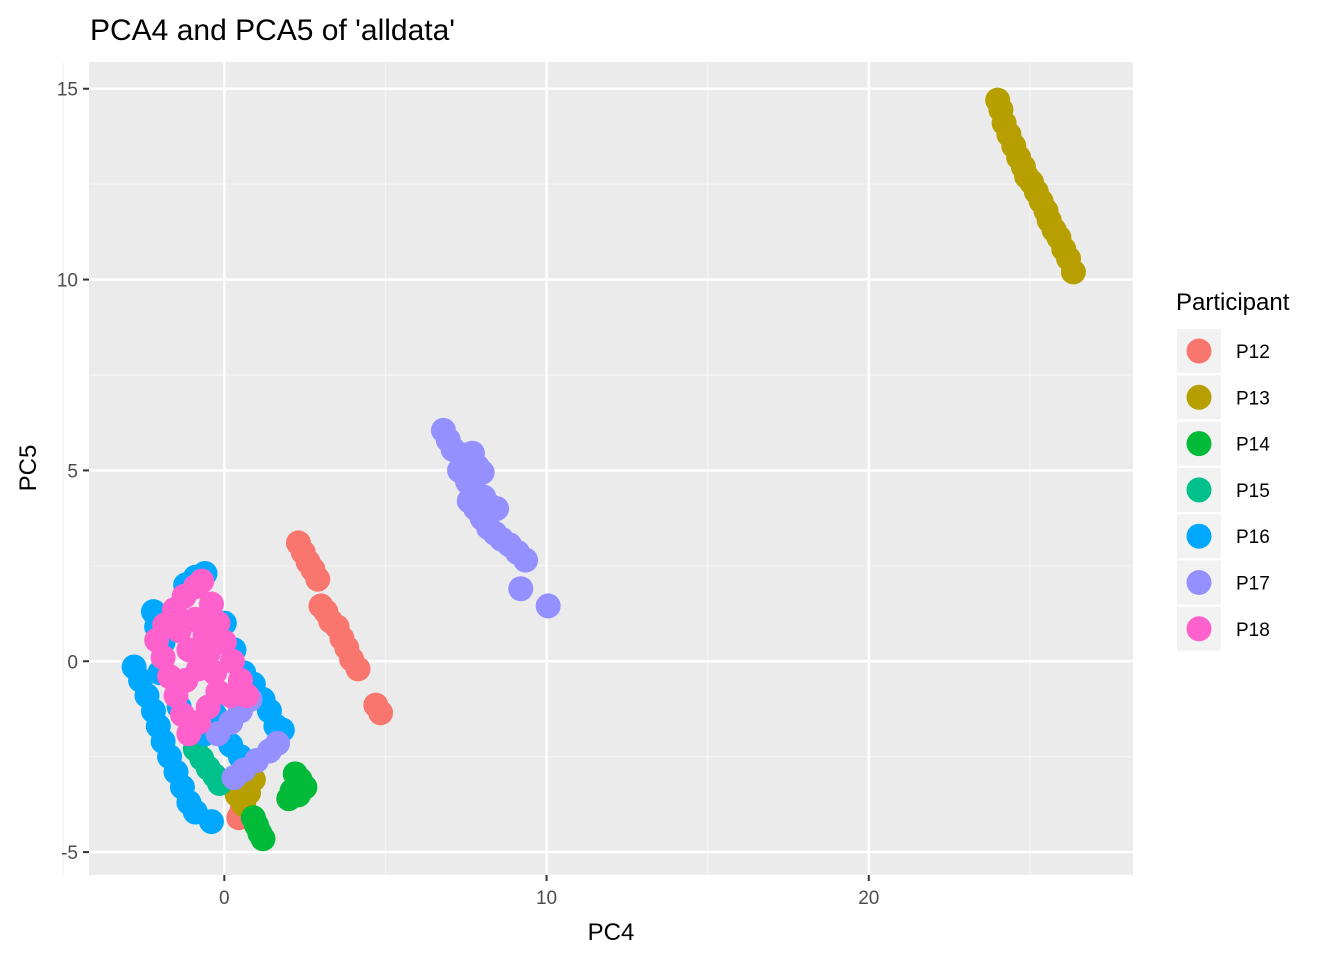  I want to click on legend-label: P16, so click(1253, 537).